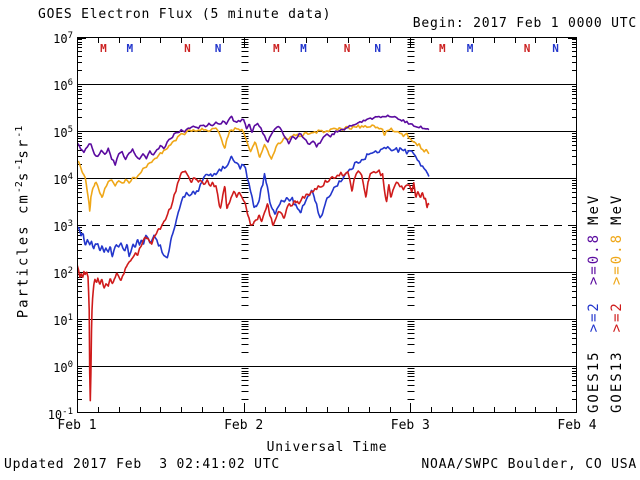  I want to click on legend-column-goes15: GOES15 >=2 >=0.8 MeV, so click(594, 277).